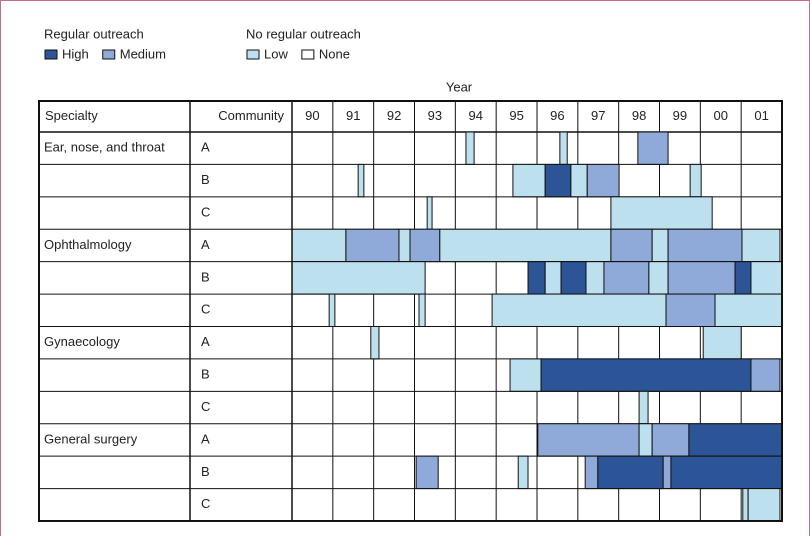 The height and width of the screenshot is (536, 810). Describe the element at coordinates (82, 341) in the screenshot. I see `specialty-label: Gynaecology` at that location.